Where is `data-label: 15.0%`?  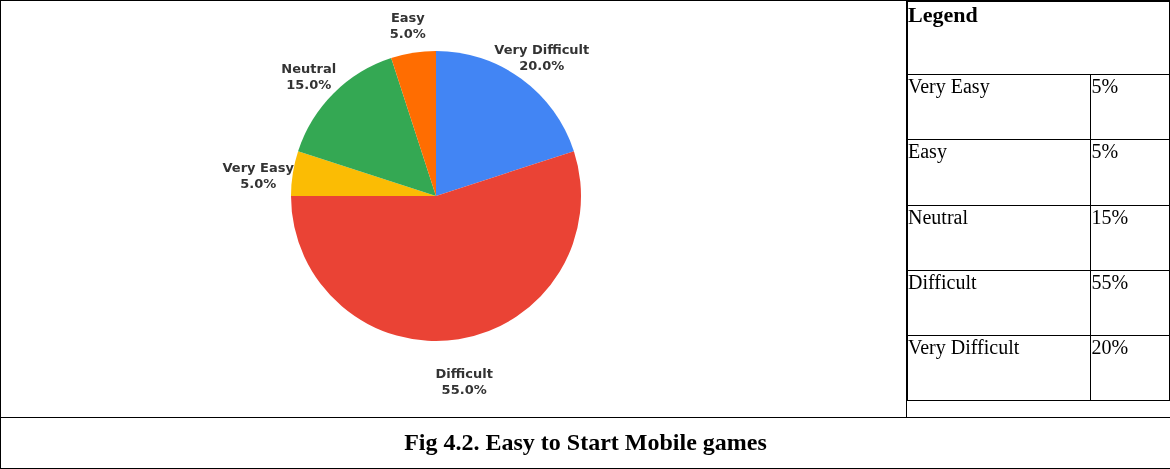 data-label: 15.0% is located at coordinates (309, 84).